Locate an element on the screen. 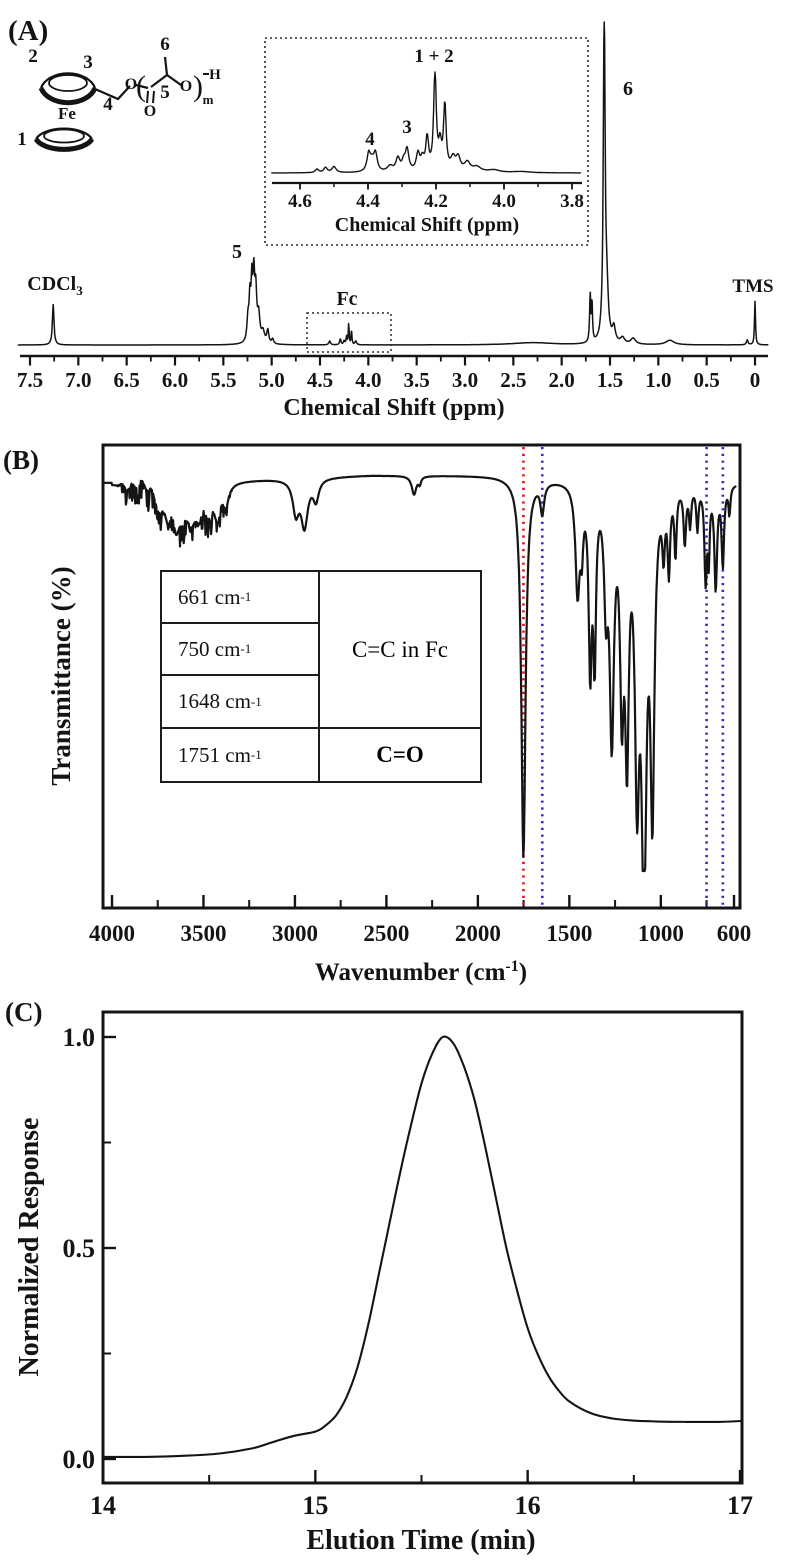 Image resolution: width=790 pixels, height=1564 pixels. cp-ring-top-inner is located at coordinates (68, 83).